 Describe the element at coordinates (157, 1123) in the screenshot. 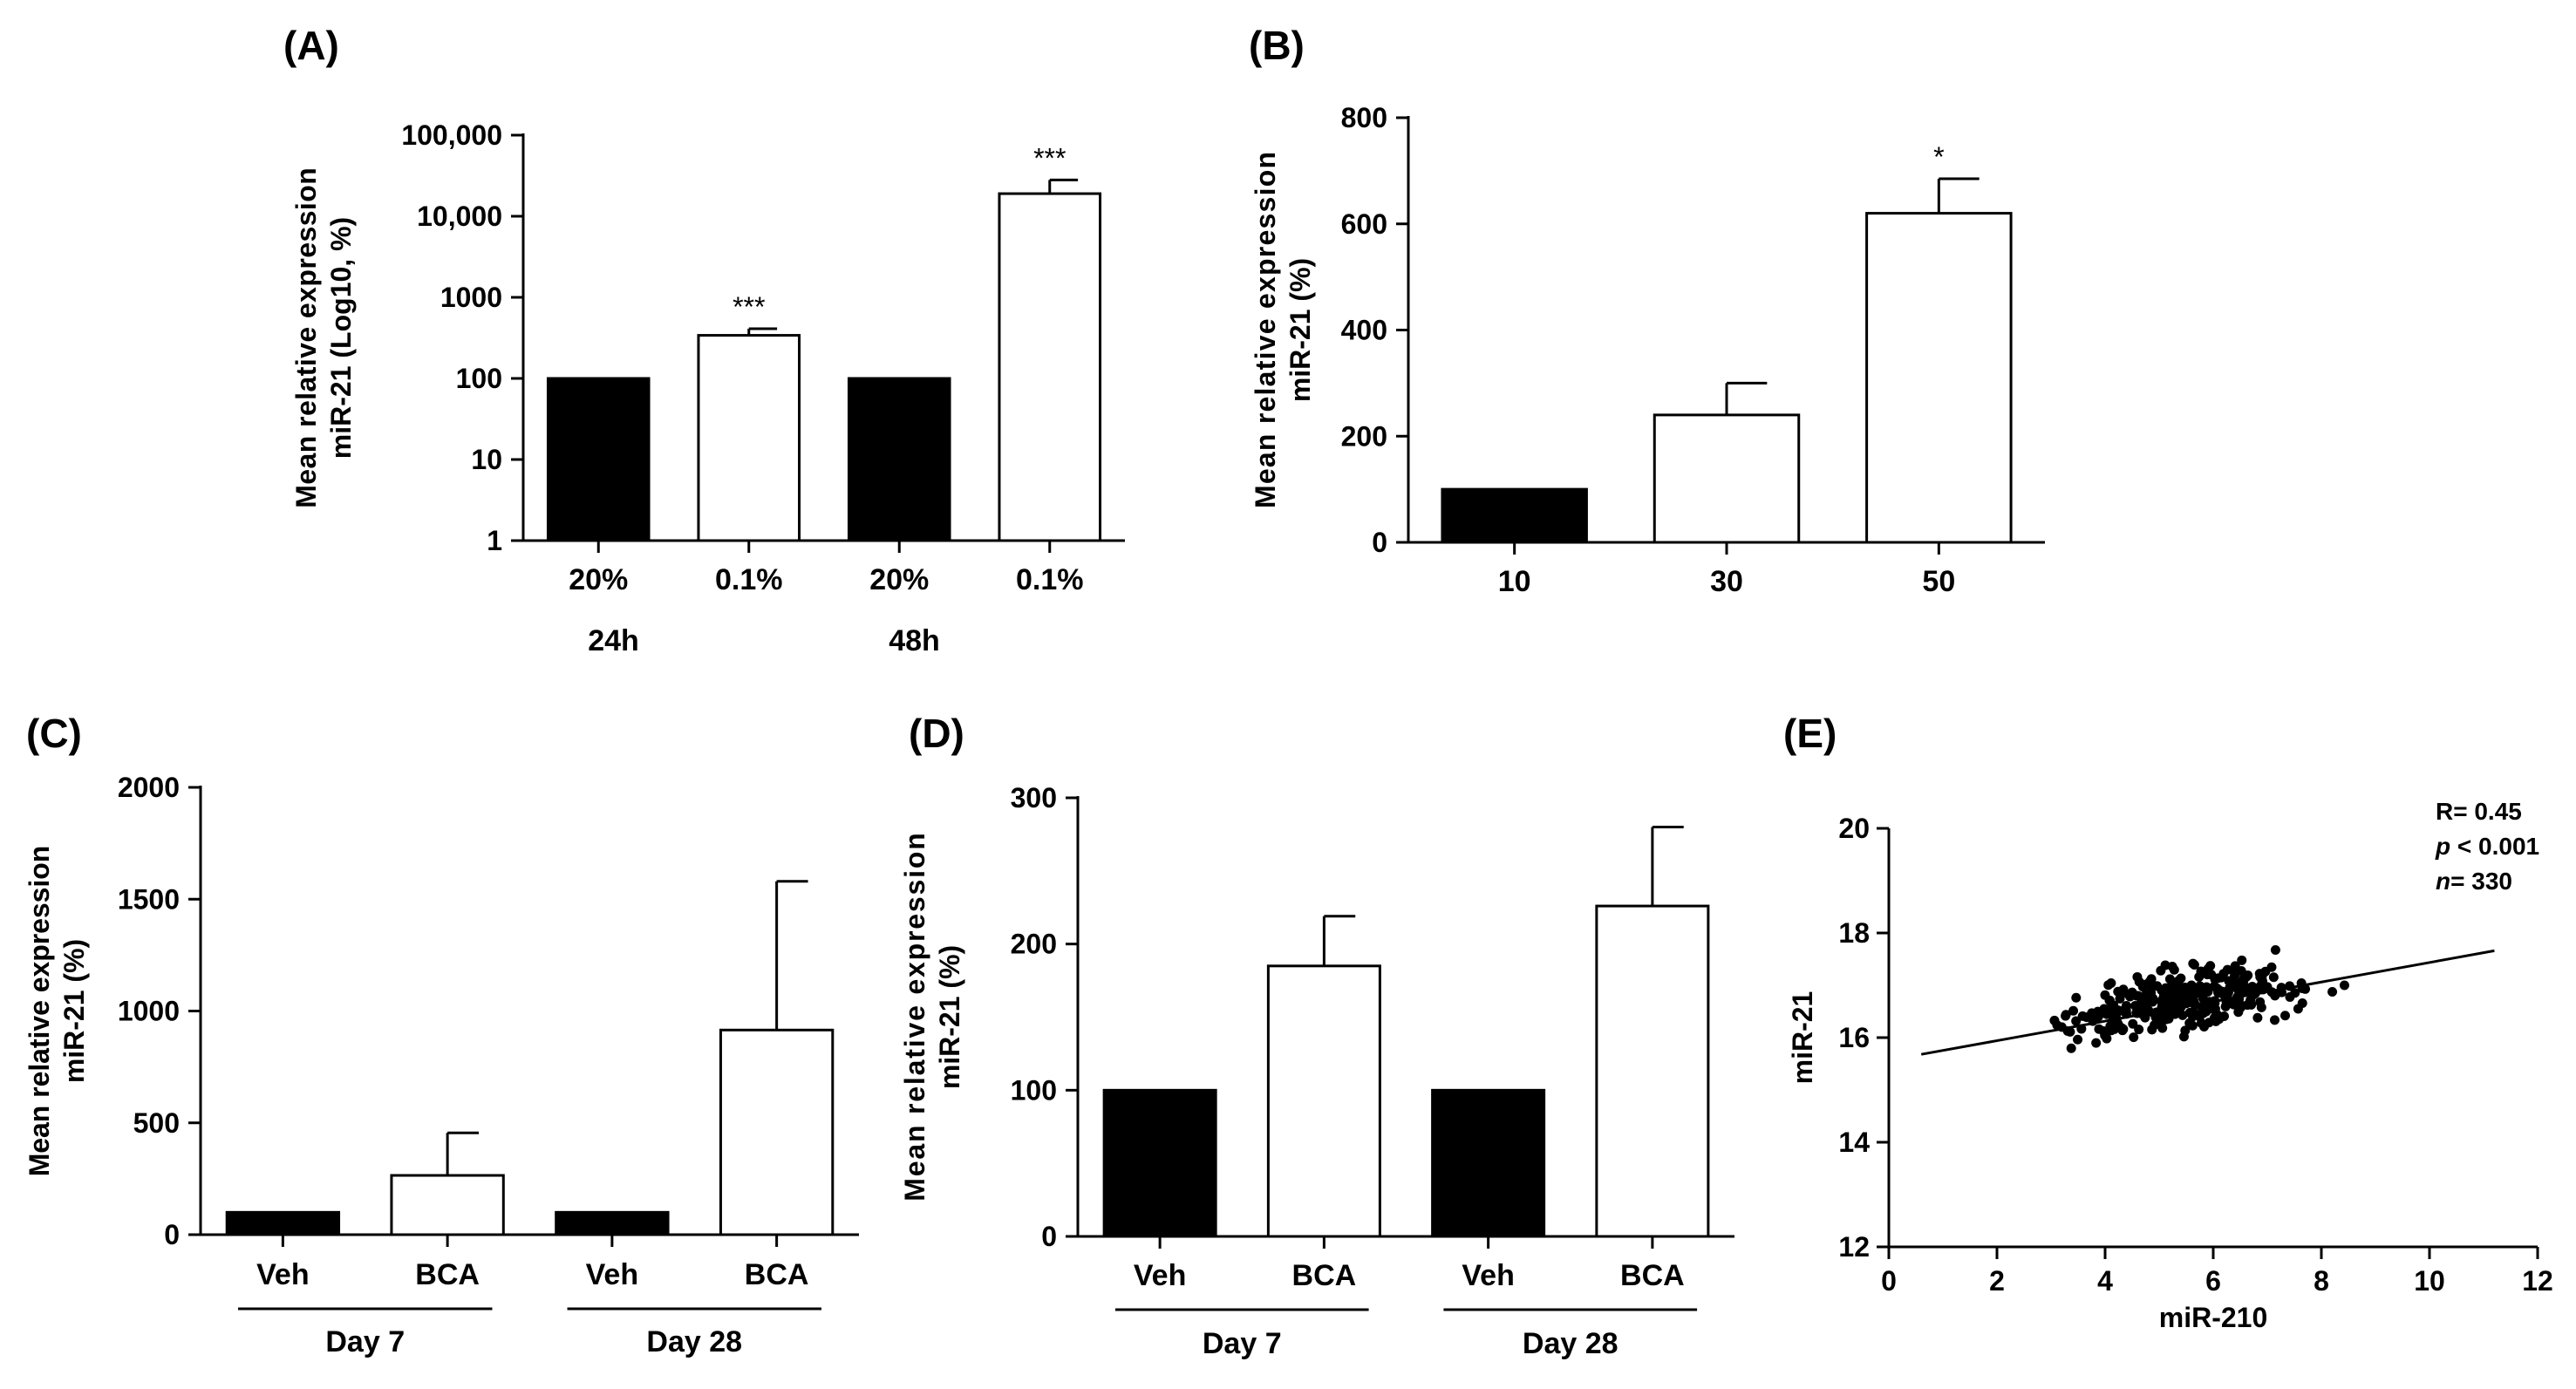

I see `y-tick-label: 500` at that location.